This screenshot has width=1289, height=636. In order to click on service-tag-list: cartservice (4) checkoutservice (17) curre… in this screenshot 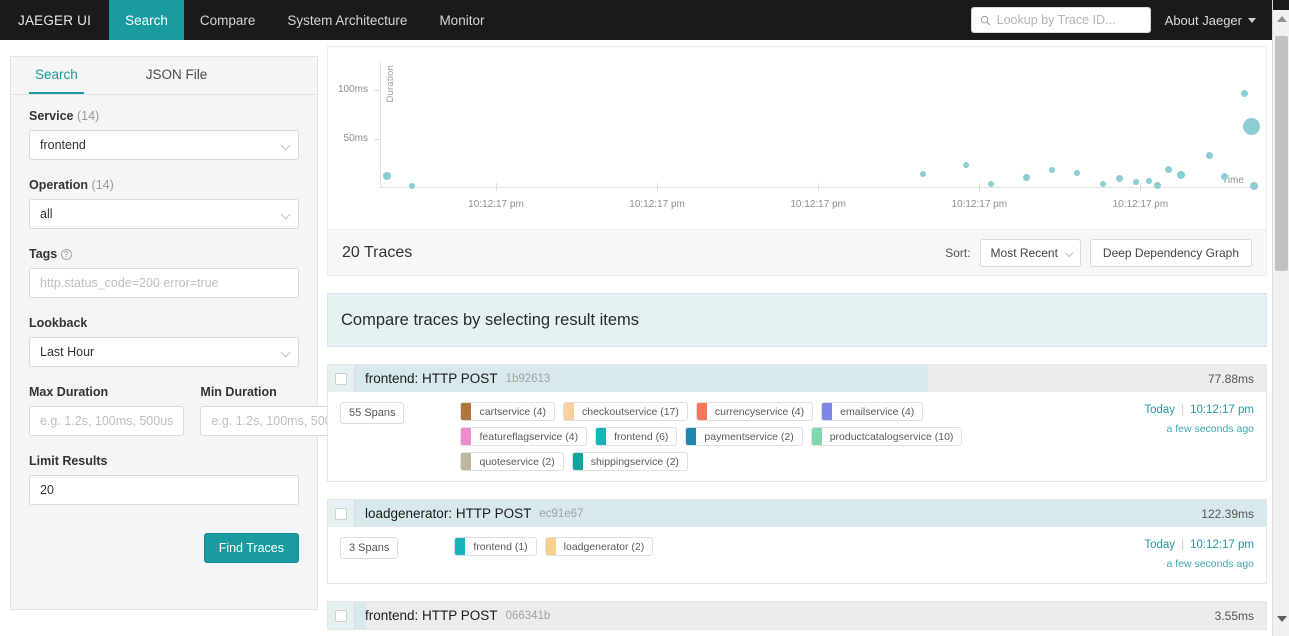, I will do `click(740, 436)`.